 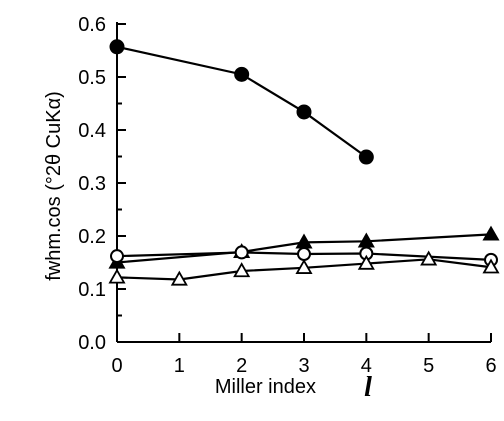 What do you see at coordinates (92, 78) in the screenshot?
I see `y-tick-label: 0.5` at bounding box center [92, 78].